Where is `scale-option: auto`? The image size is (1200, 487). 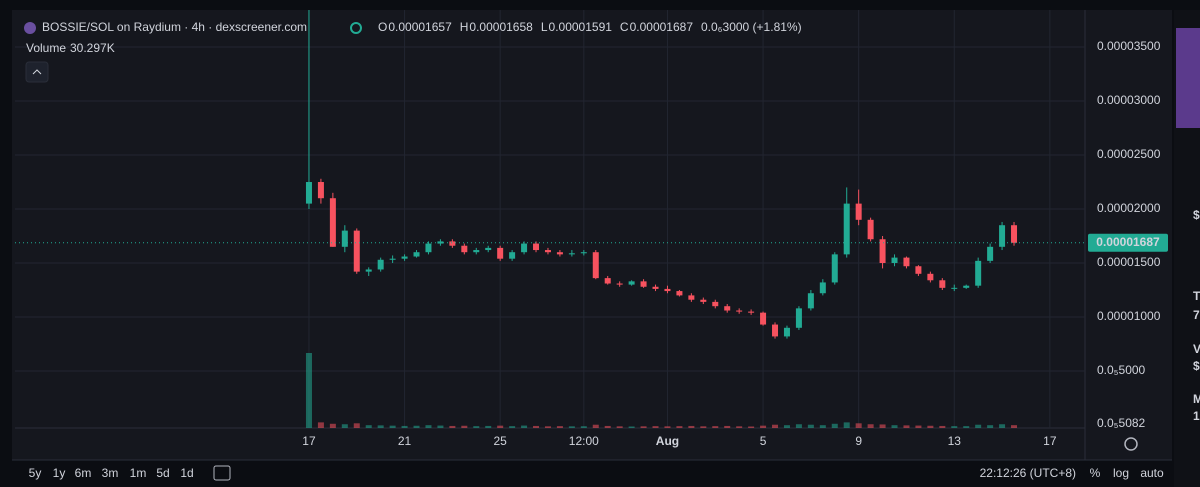 scale-option: auto is located at coordinates (1152, 473).